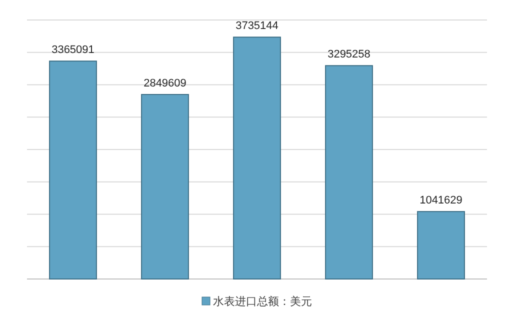 The image size is (507, 332). Describe the element at coordinates (165, 83) in the screenshot. I see `data-label: 2849609` at that location.